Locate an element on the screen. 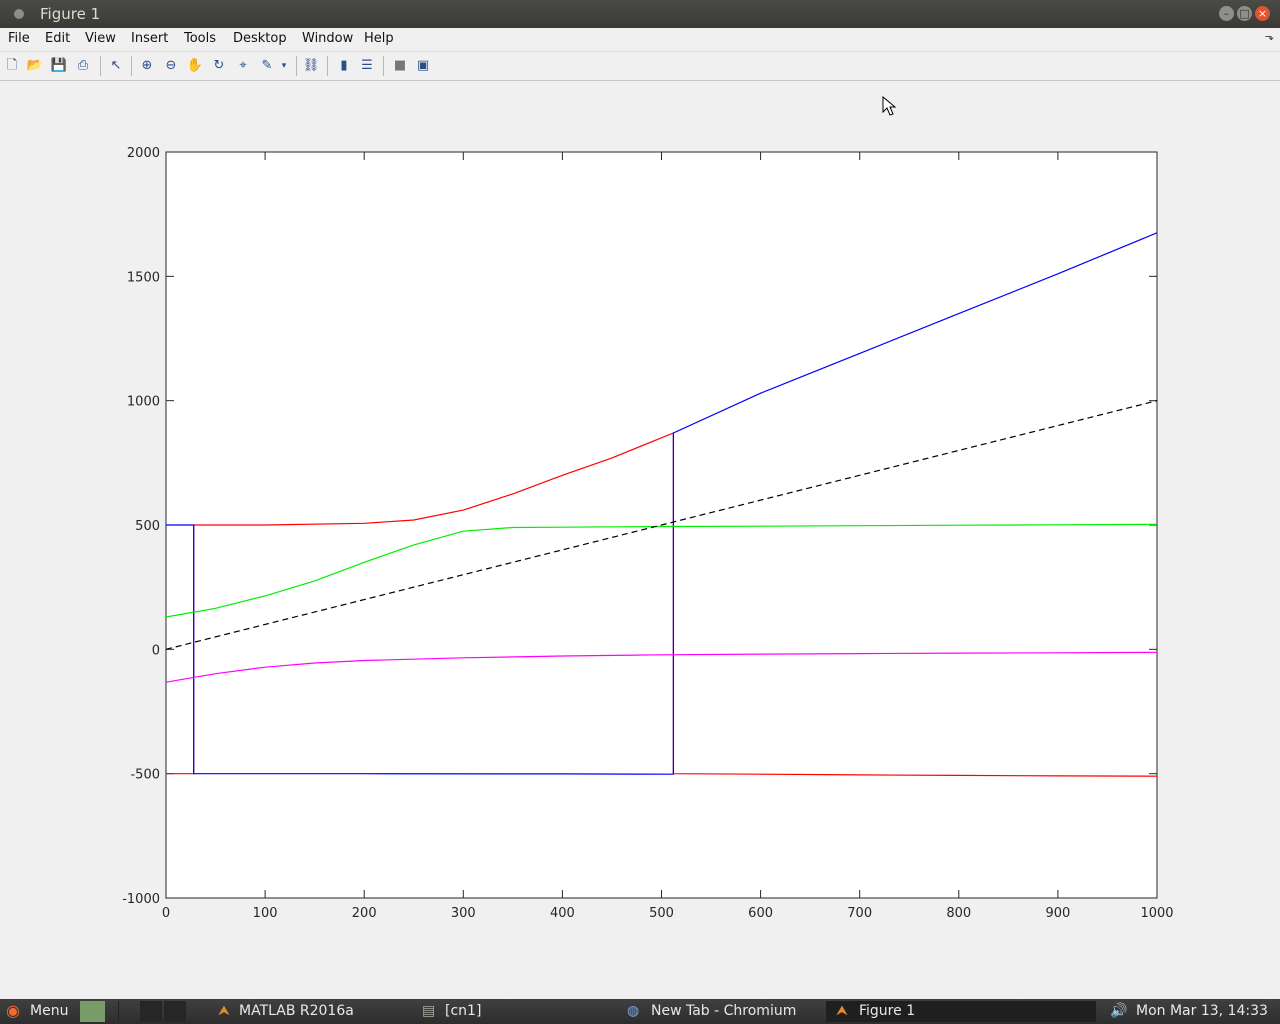 This screenshot has width=1280, height=1024. y-tick-label: 500 is located at coordinates (147, 526).